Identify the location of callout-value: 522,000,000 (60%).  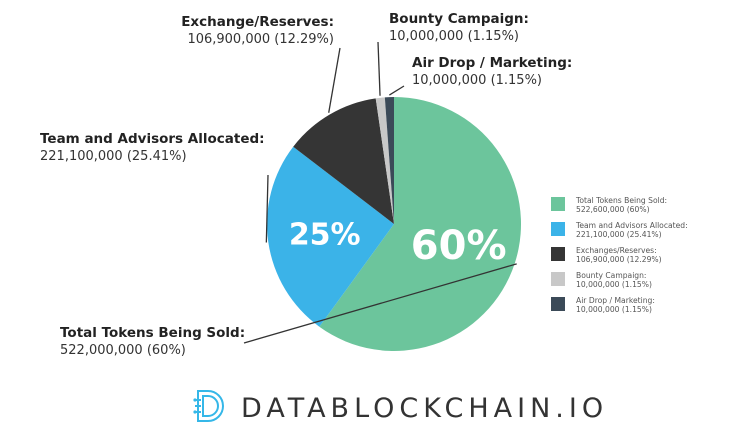
(123, 350).